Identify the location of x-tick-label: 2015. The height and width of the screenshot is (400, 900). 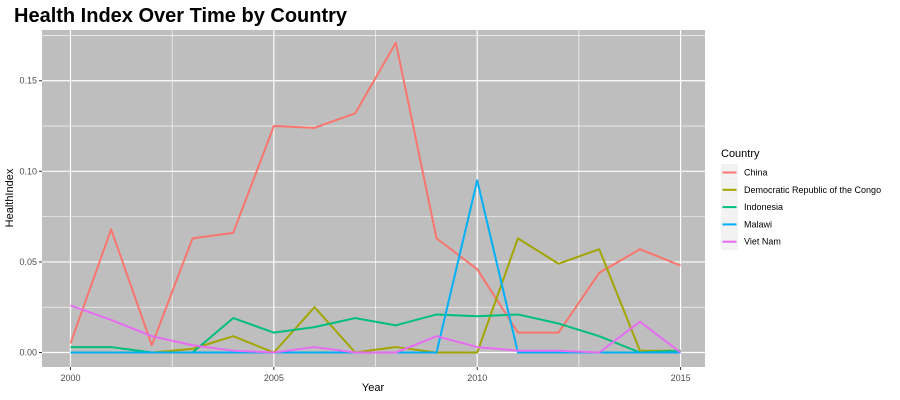
(681, 378).